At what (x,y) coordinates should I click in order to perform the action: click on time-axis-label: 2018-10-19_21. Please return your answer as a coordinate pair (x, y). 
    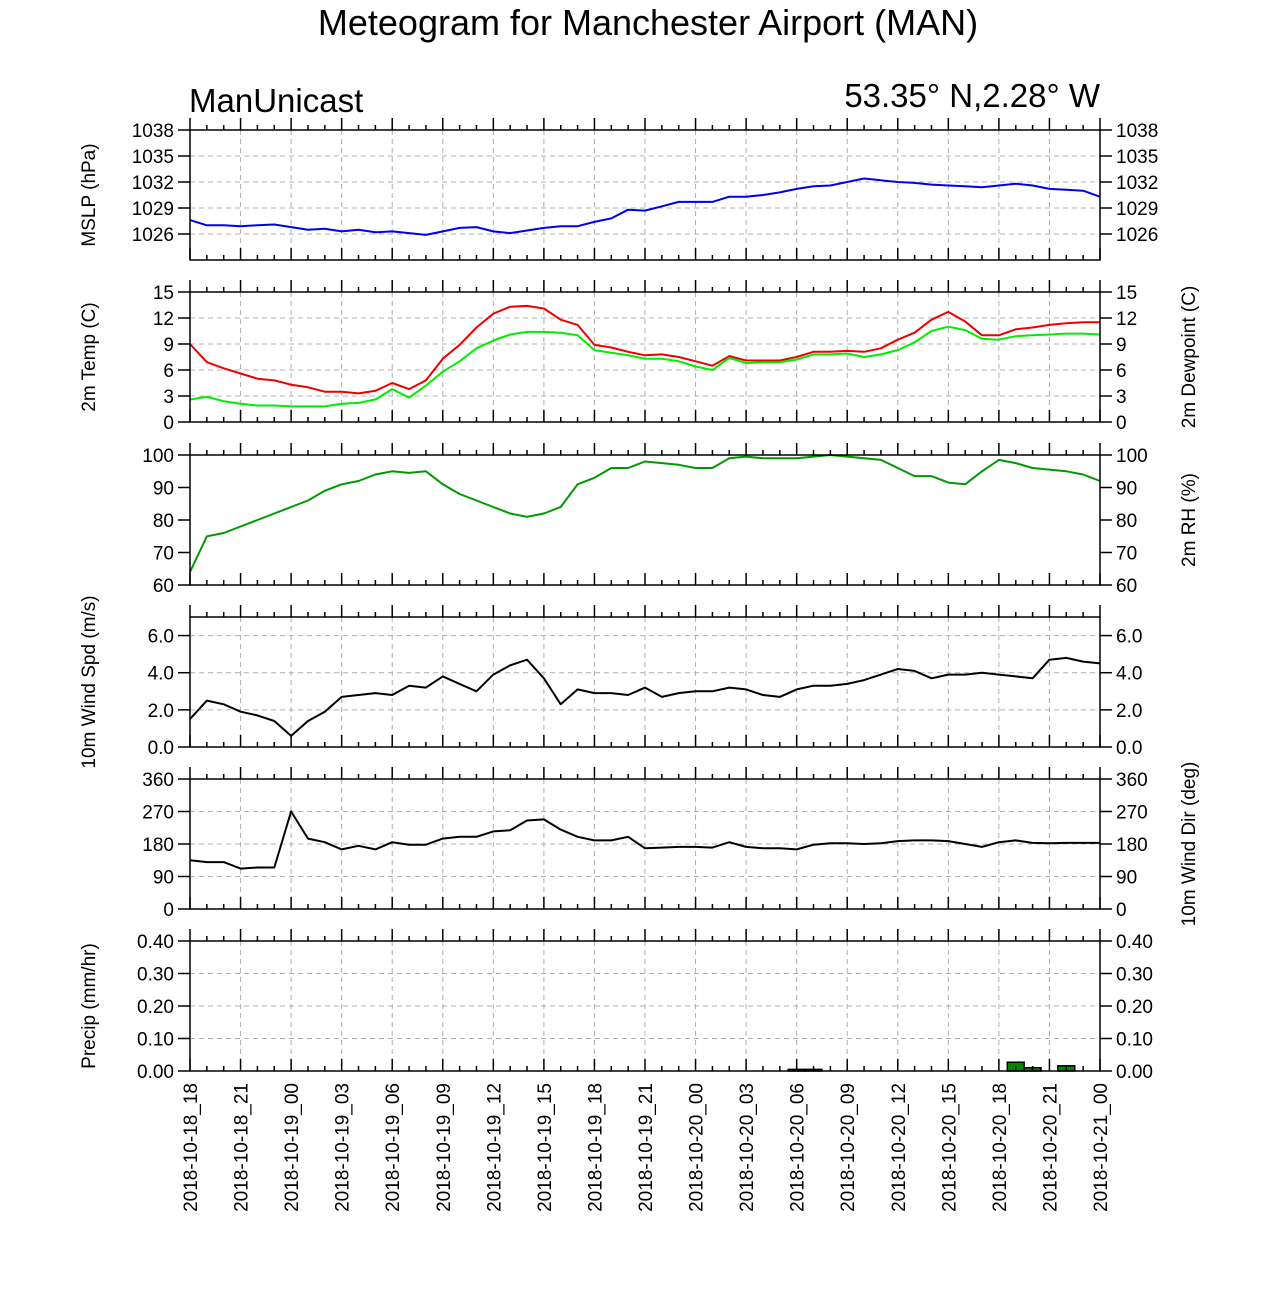
    Looking at the image, I should click on (646, 1147).